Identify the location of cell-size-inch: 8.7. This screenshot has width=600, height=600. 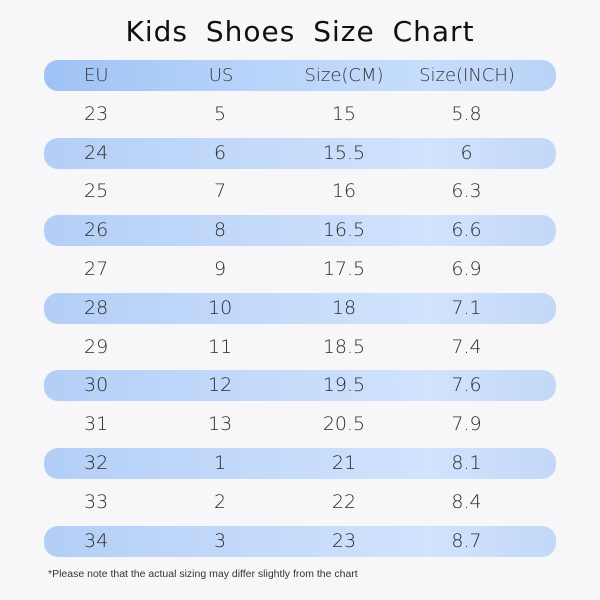
(466, 540).